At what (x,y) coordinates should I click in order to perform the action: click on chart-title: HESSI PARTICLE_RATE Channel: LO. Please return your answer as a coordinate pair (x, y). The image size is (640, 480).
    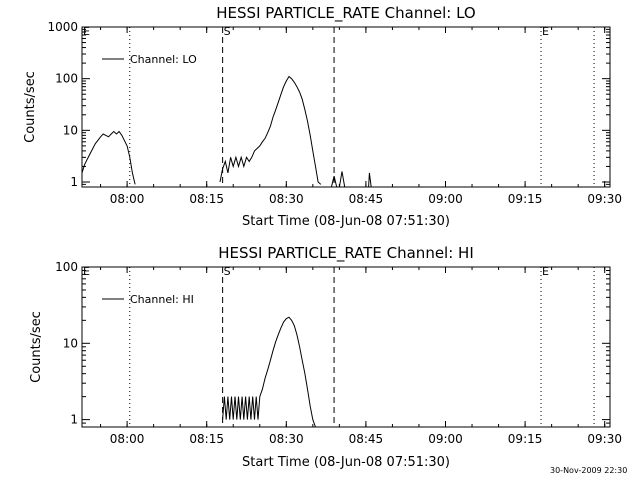
    Looking at the image, I should click on (345, 13).